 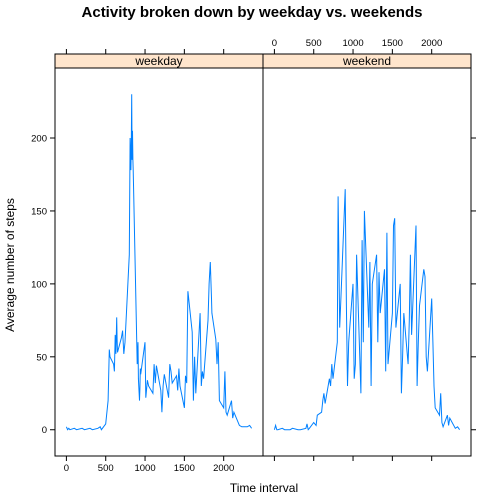 I want to click on x-axis-label: Time interval, so click(x=264, y=488).